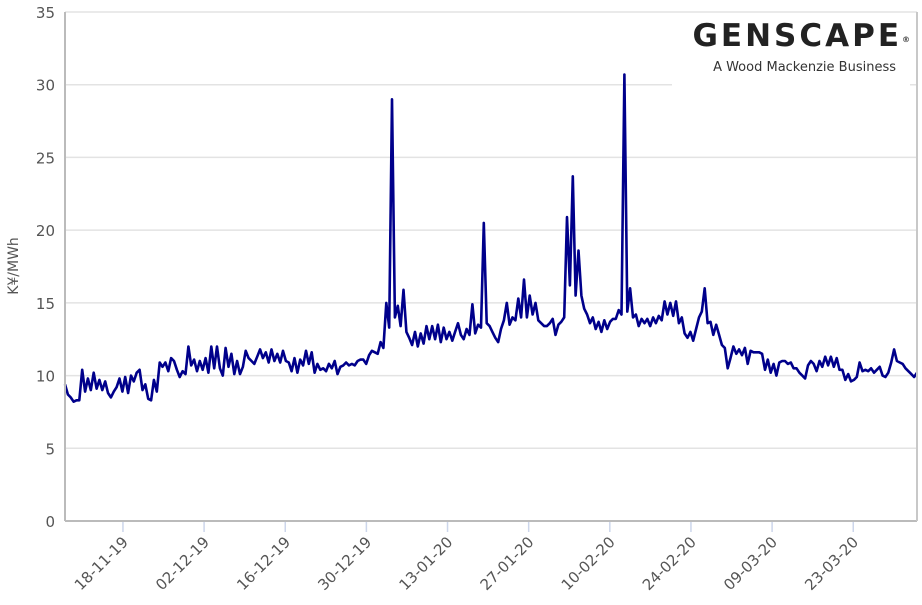 This screenshot has height=605, width=922. Describe the element at coordinates (45, 231) in the screenshot. I see `y-tick-label: 20` at that location.